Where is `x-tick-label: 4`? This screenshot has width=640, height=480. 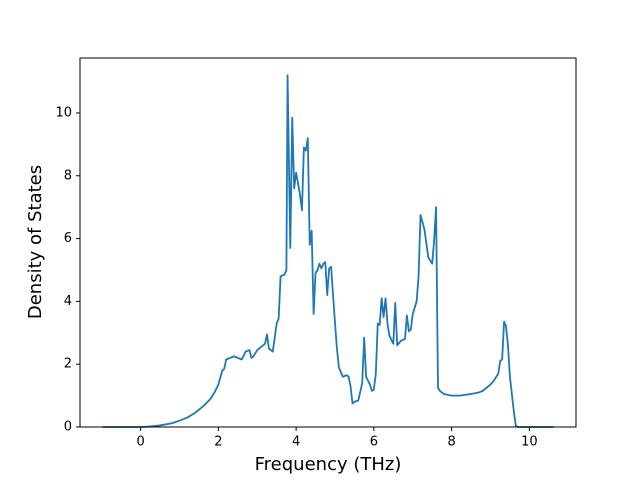 x-tick-label: 4 is located at coordinates (296, 442).